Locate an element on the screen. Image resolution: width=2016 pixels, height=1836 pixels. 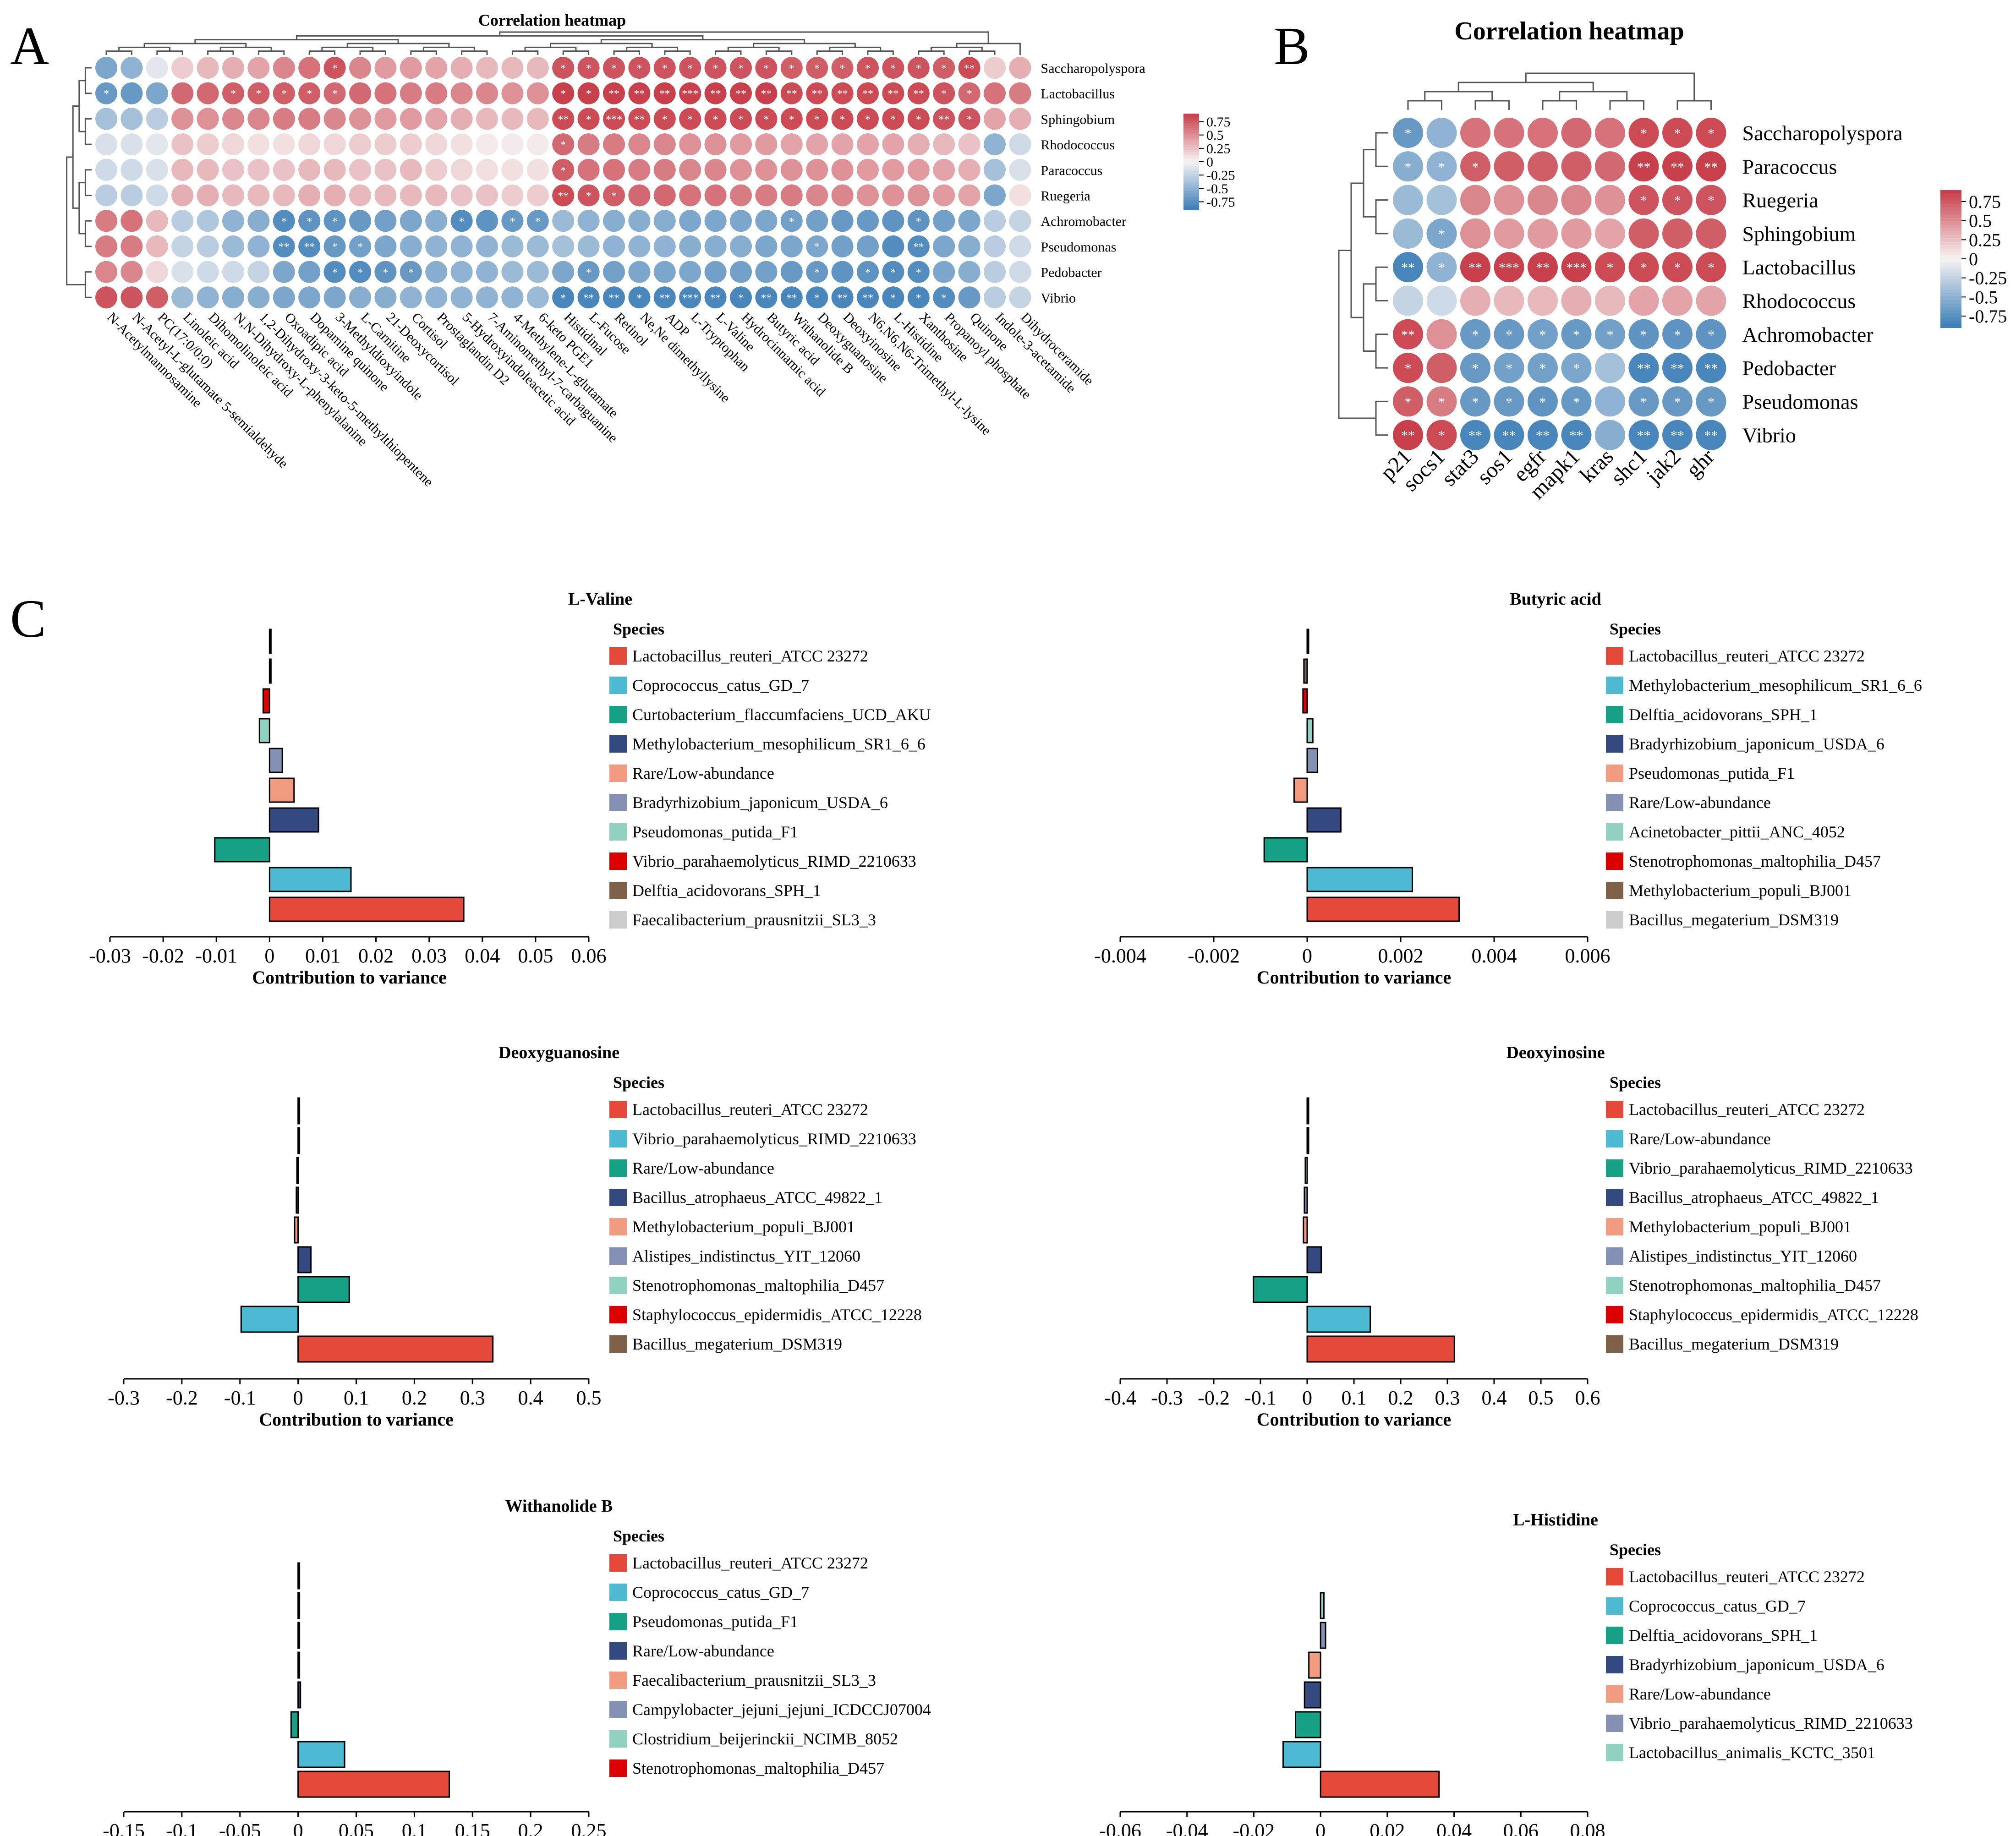
bar-x-tick-label-c1: 0.04 is located at coordinates (482, 956).